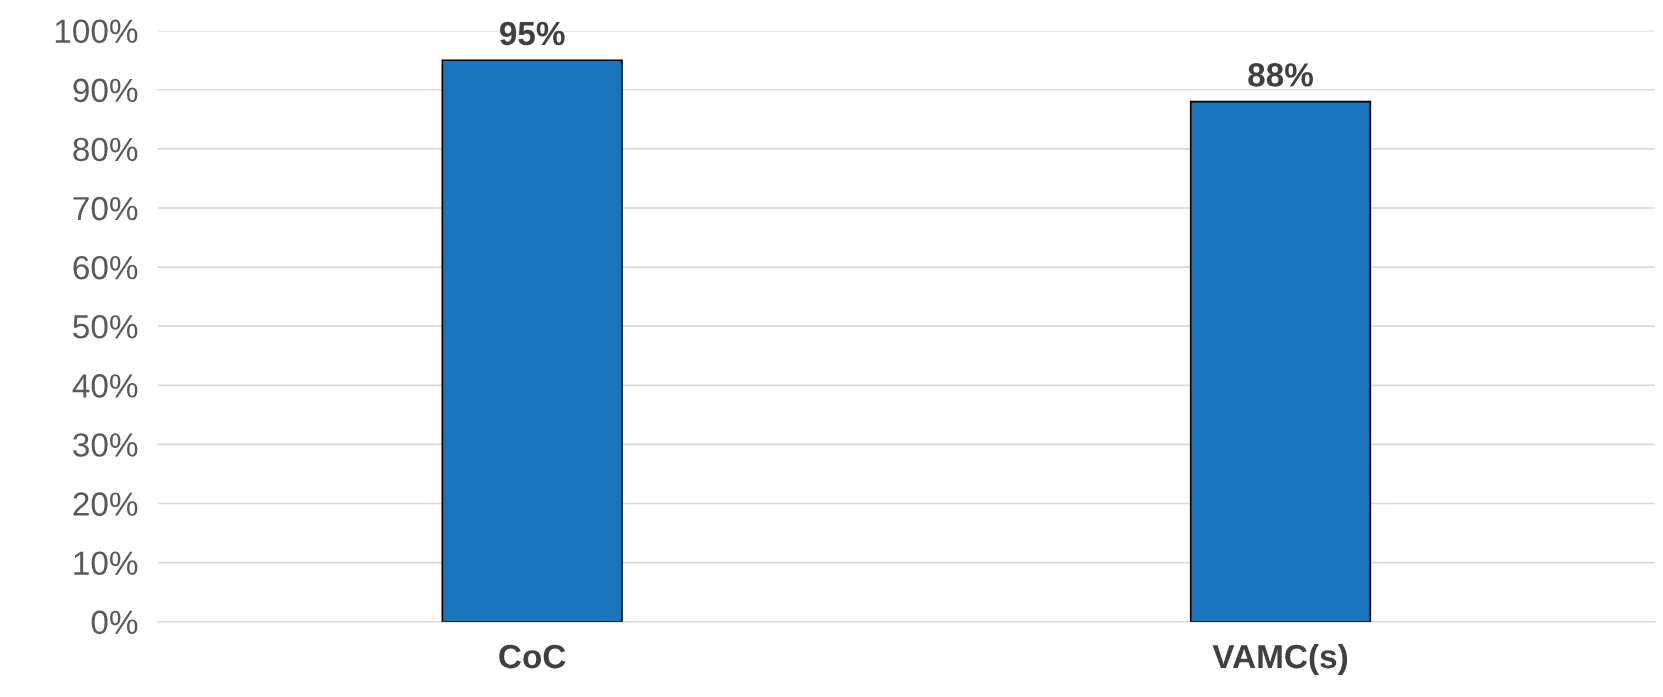  Describe the element at coordinates (105, 149) in the screenshot. I see `y-tick-label: 80%` at that location.